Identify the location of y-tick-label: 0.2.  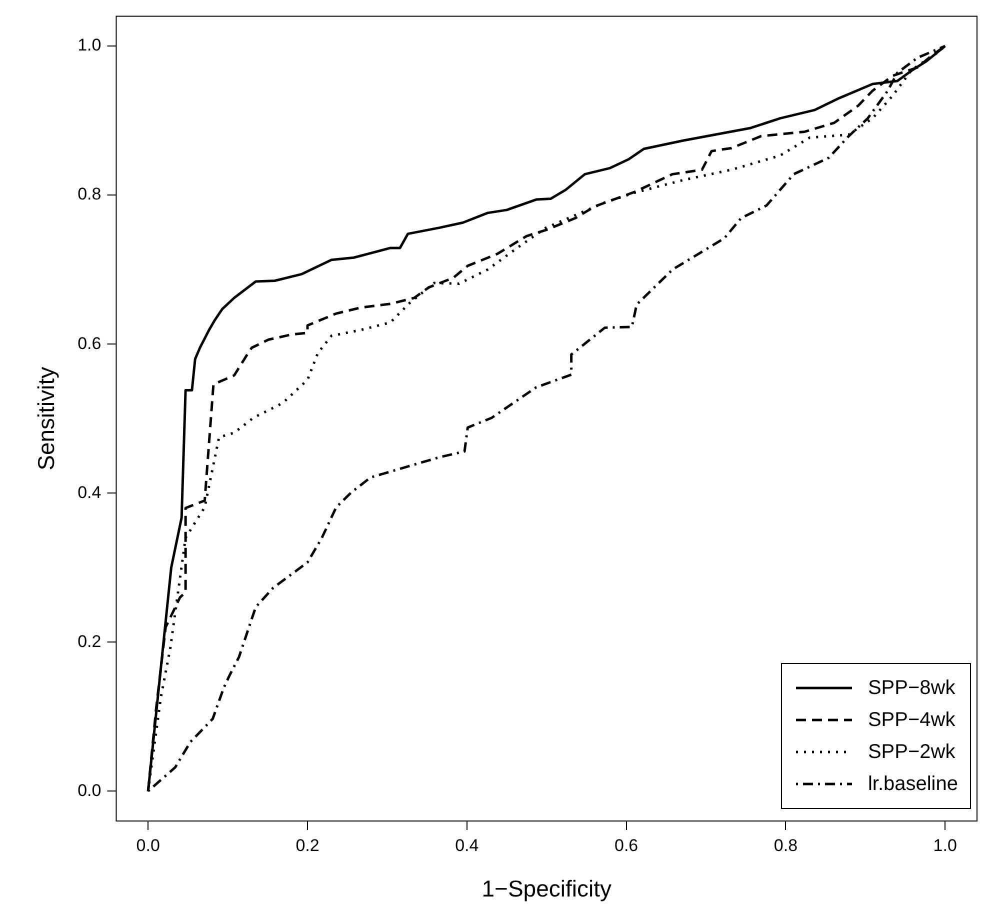
(90, 641).